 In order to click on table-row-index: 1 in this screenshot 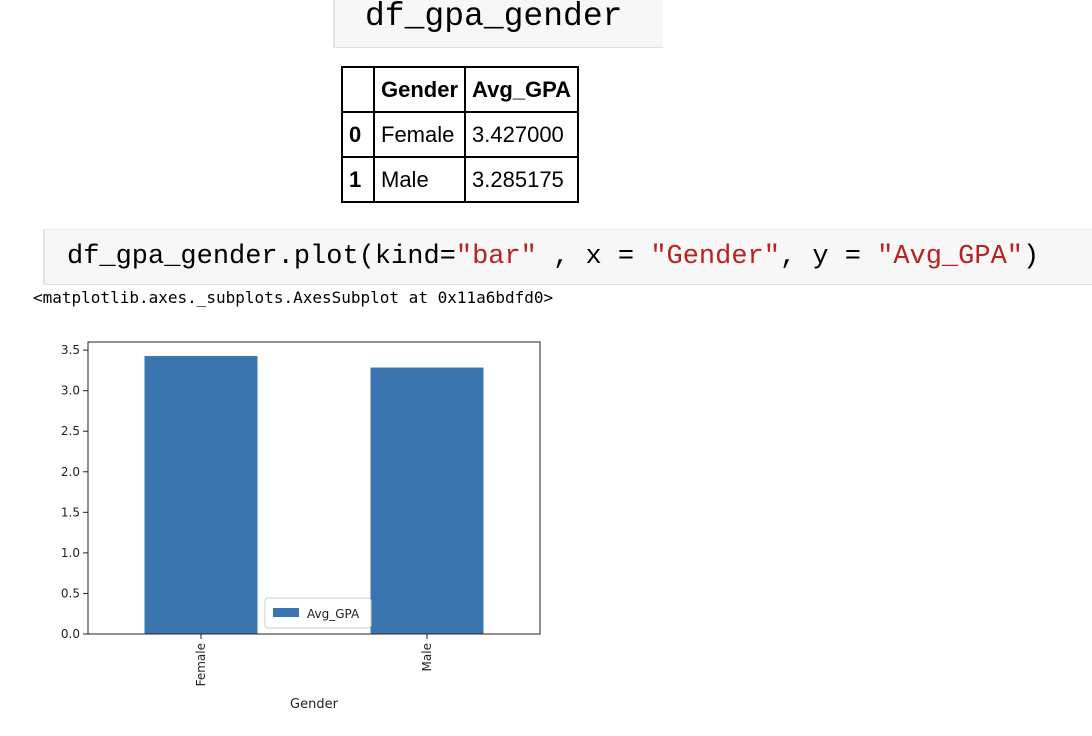, I will do `click(358, 179)`.